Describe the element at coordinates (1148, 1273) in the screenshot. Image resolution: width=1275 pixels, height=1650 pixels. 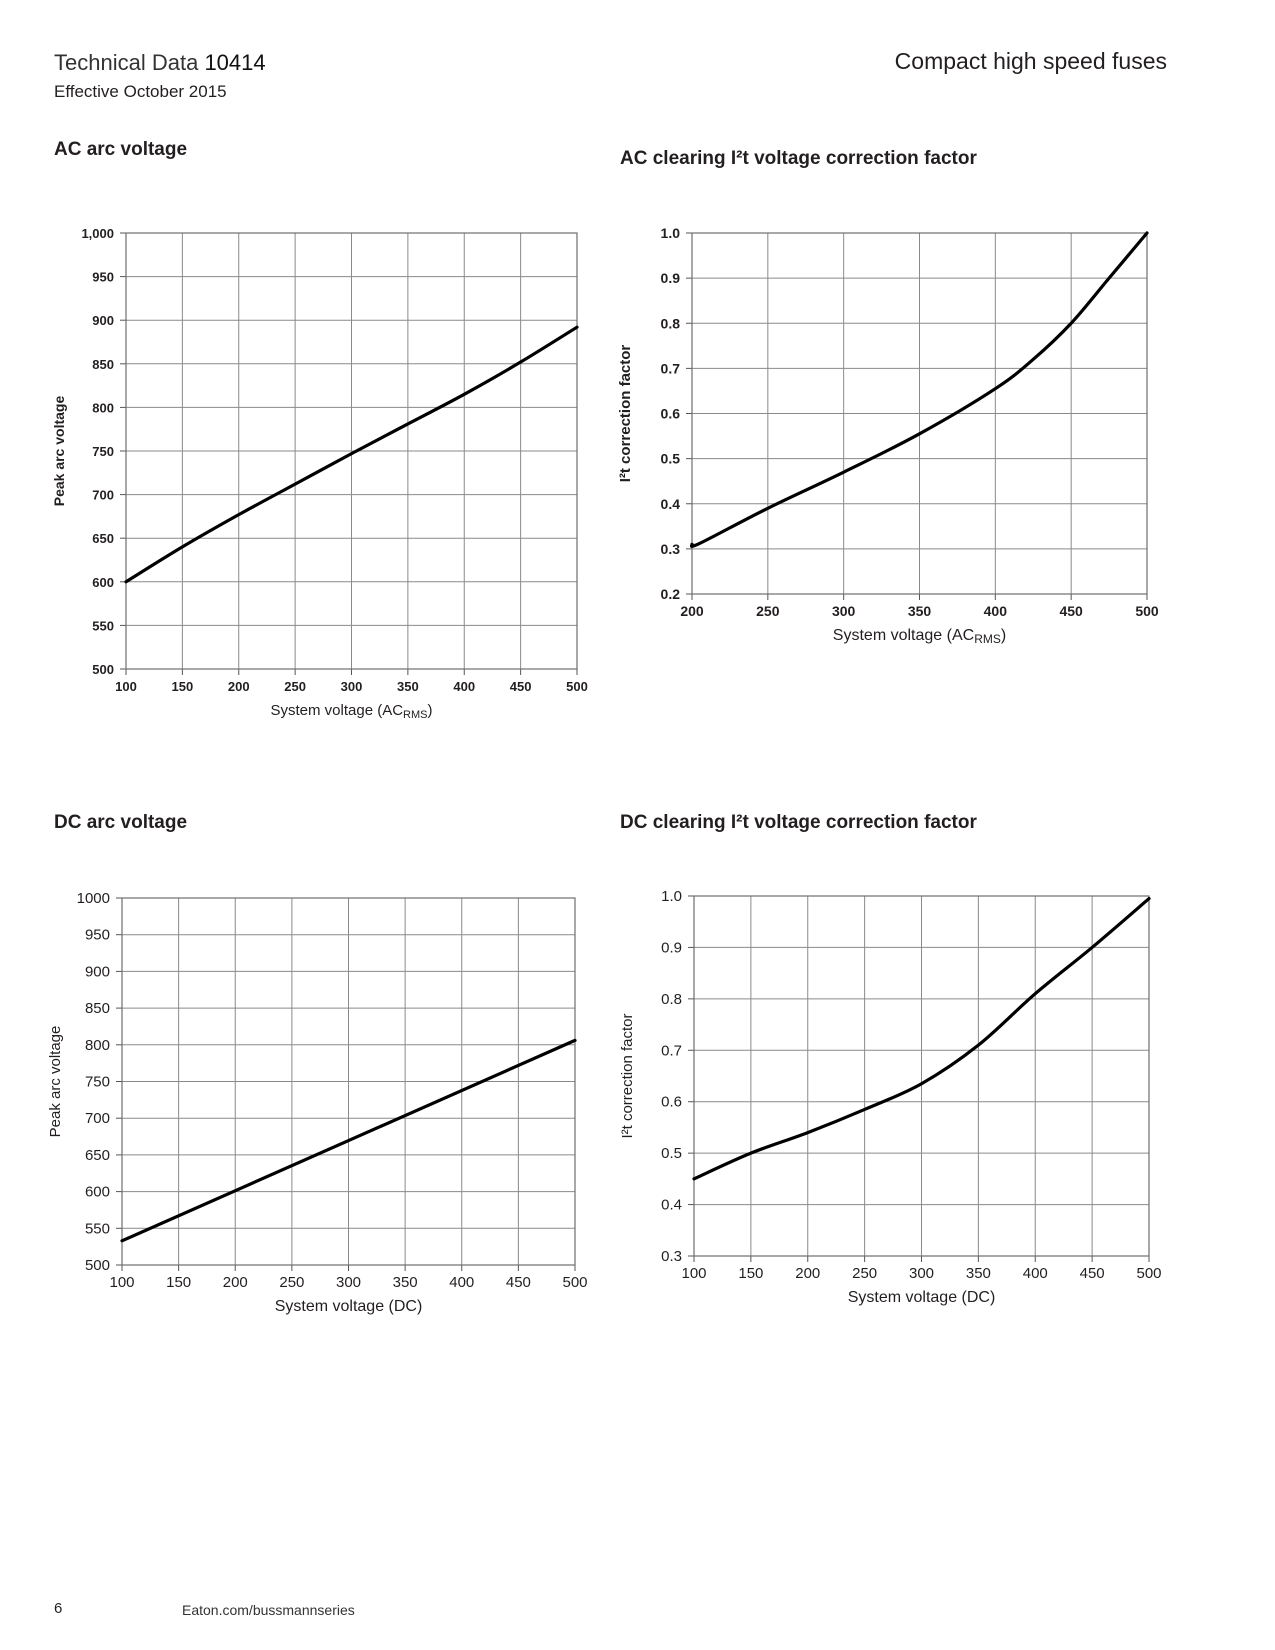
I see `dc-i2t-xtick-label-8: 500` at that location.